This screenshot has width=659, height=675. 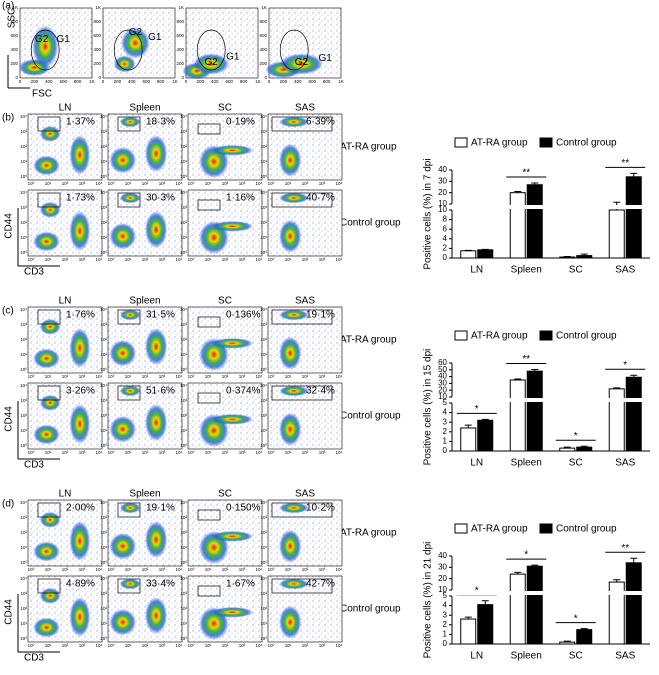 What do you see at coordinates (80, 198) in the screenshot?
I see `gate-percent: 1·73%` at bounding box center [80, 198].